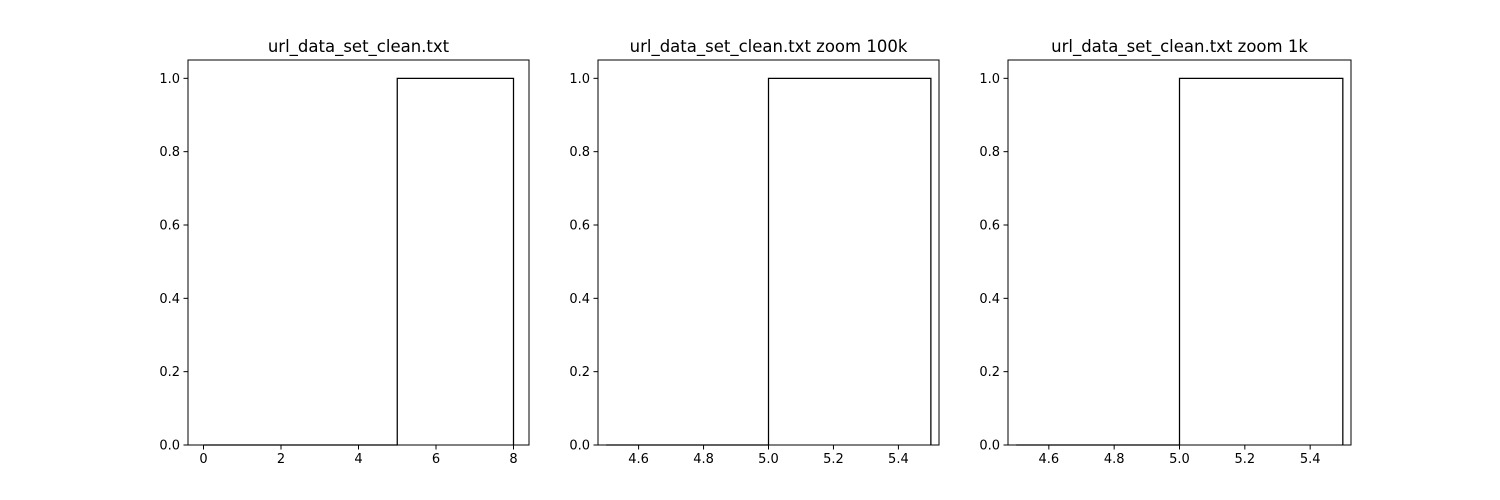  What do you see at coordinates (436, 459) in the screenshot?
I see `x-tick-label: 6` at bounding box center [436, 459].